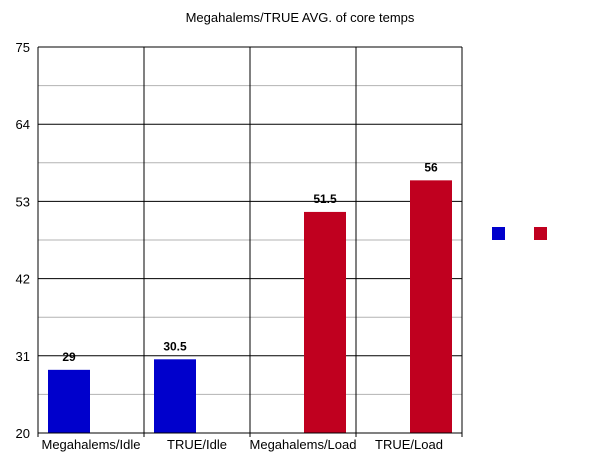 This screenshot has height=463, width=600. What do you see at coordinates (23, 279) in the screenshot?
I see `y-tick-label-2: 42` at bounding box center [23, 279].